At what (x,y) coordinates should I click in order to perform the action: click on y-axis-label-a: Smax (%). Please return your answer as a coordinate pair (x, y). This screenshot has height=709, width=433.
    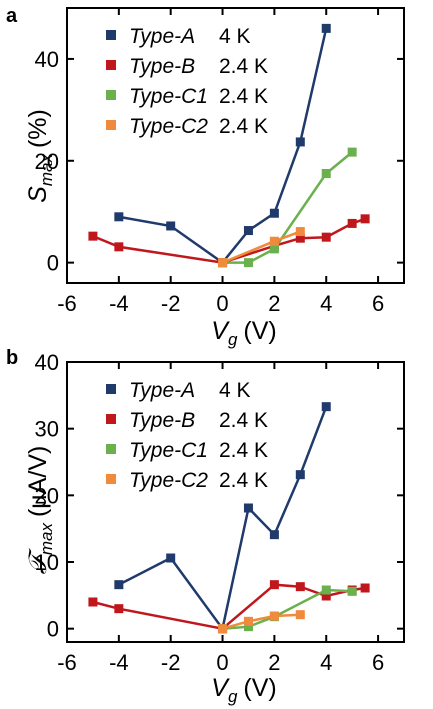
    Looking at the image, I should click on (40, 156).